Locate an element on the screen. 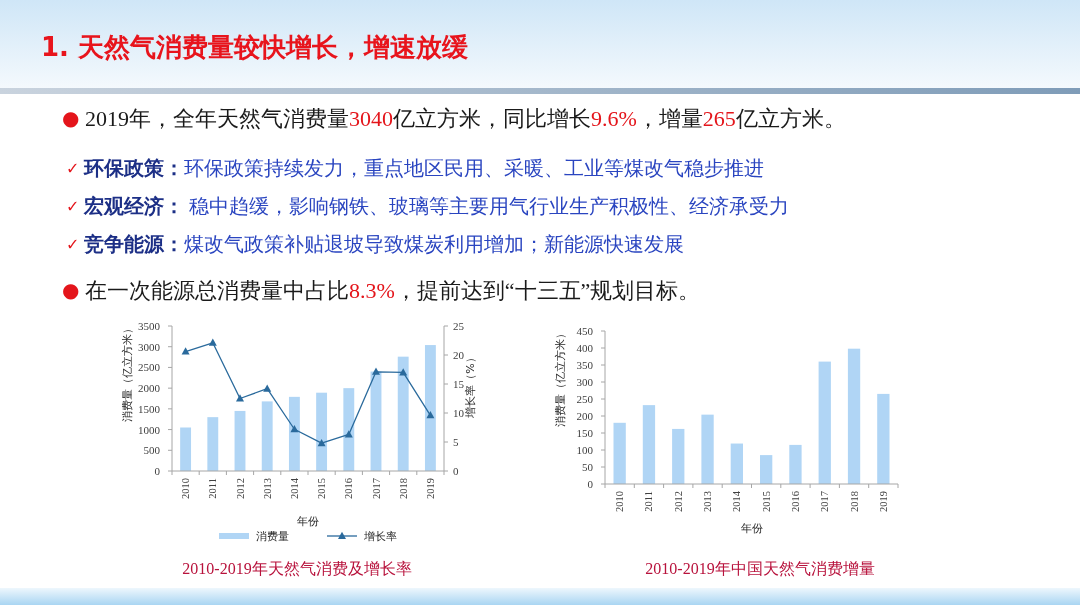 This screenshot has width=1080, height=605. y-tick-label: 100 is located at coordinates (585, 450).